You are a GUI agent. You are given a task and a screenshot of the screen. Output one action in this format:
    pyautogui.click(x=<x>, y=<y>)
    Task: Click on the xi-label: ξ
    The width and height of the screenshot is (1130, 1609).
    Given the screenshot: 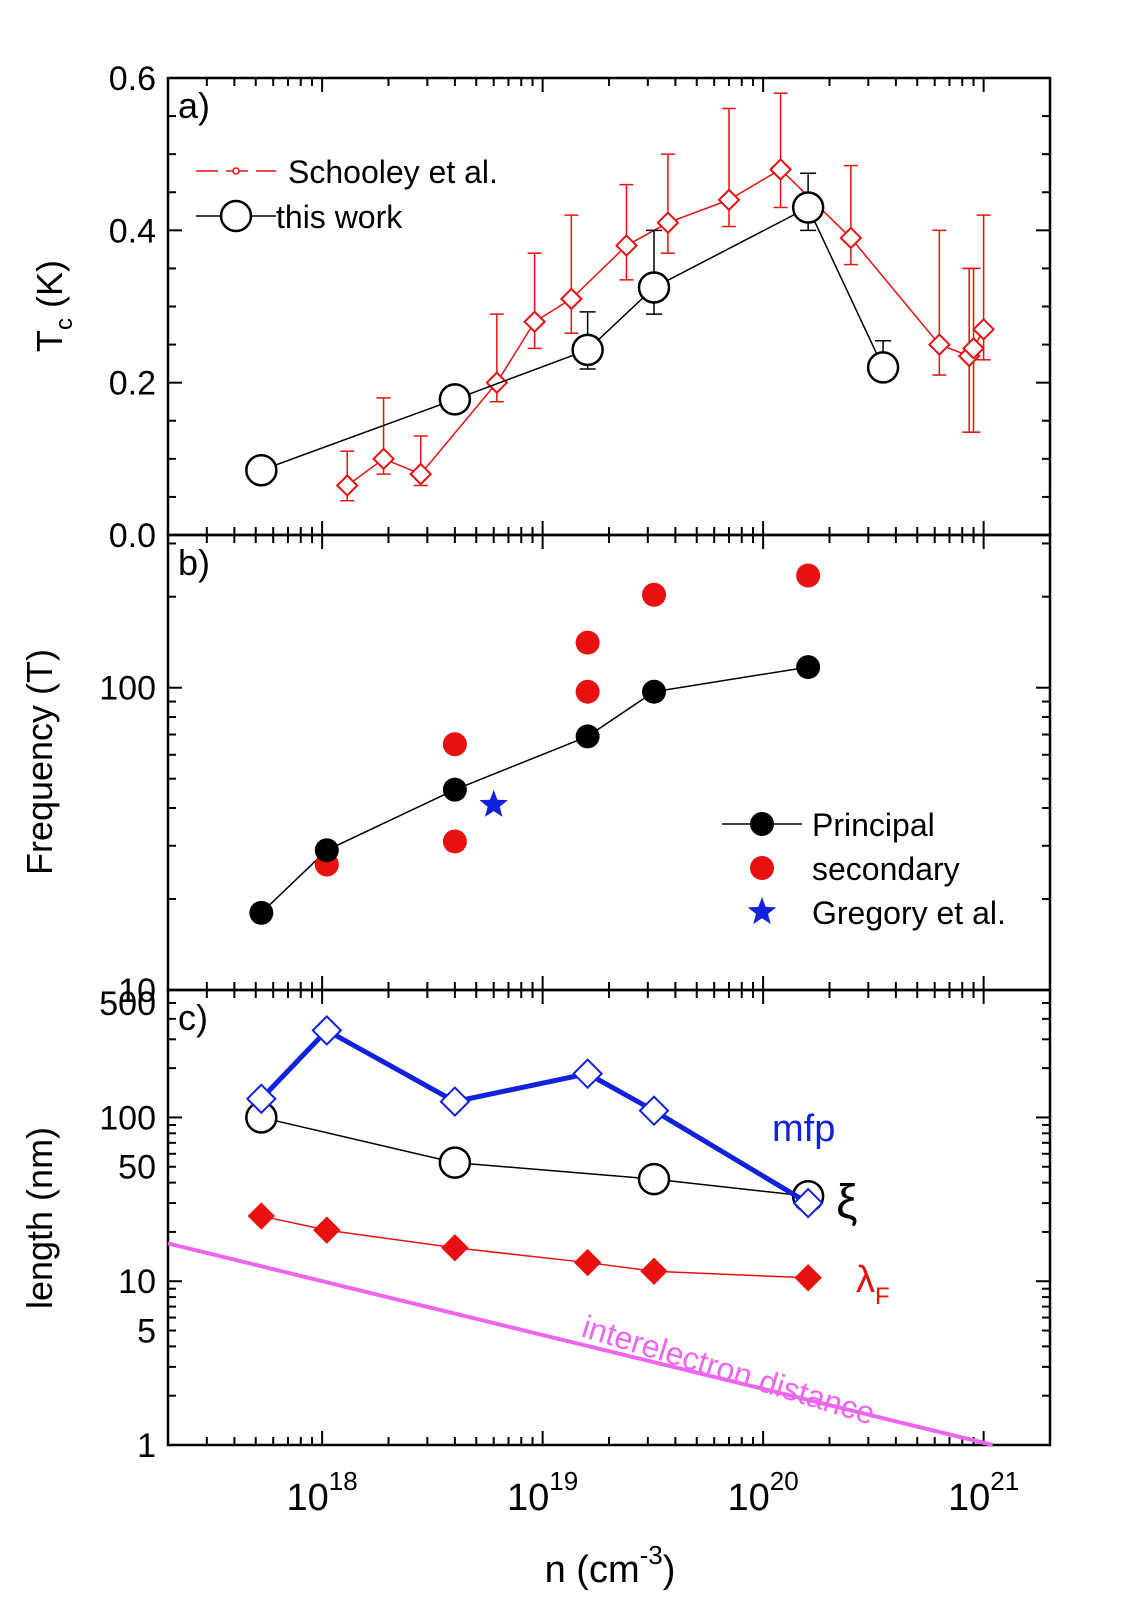 What is the action you would take?
    pyautogui.click(x=847, y=1202)
    